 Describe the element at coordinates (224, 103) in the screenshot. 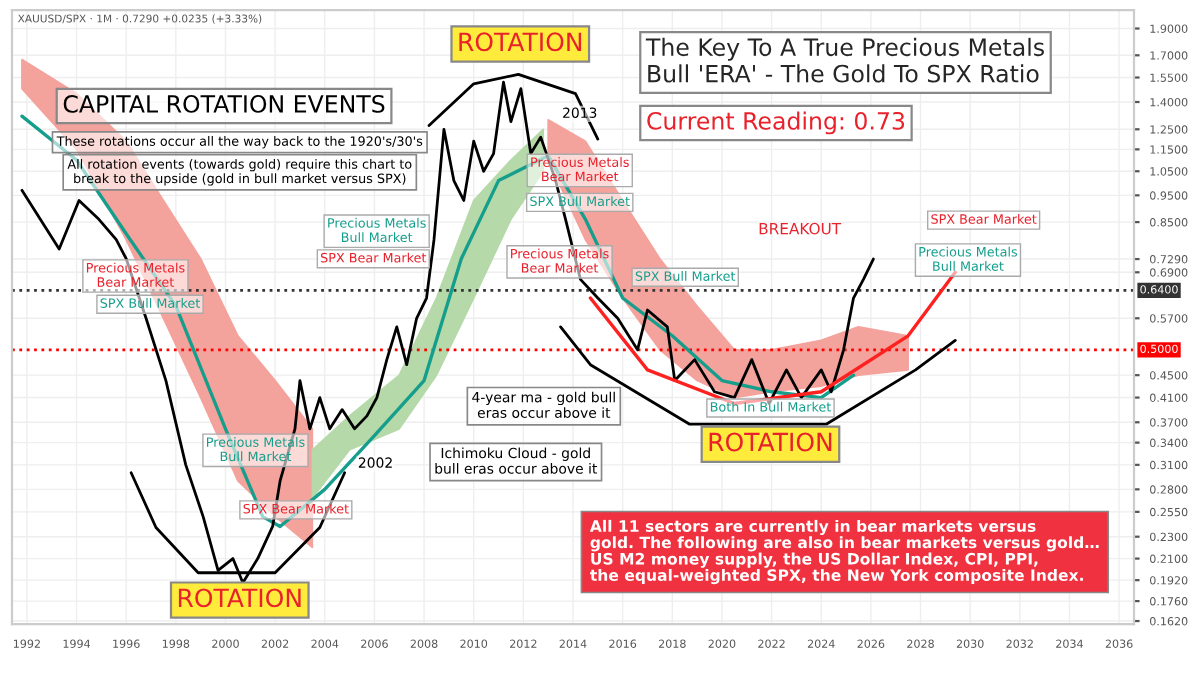

I see `annotation: CAPITAL ROTATION EVENTS` at that location.